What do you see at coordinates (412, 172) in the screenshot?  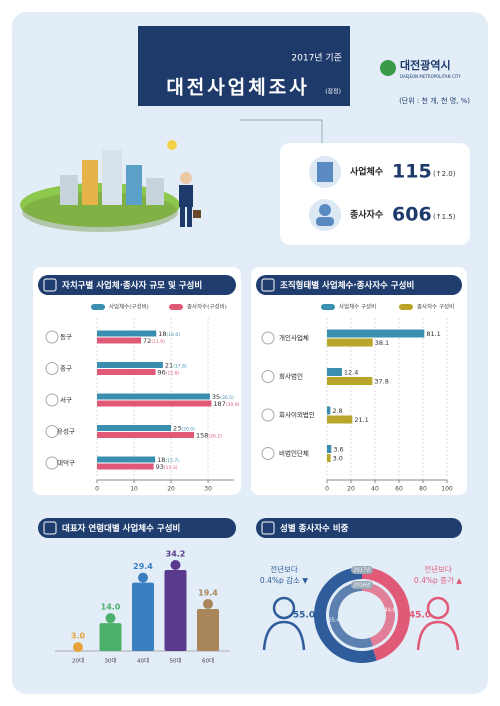 I see `summary-value: 115` at bounding box center [412, 172].